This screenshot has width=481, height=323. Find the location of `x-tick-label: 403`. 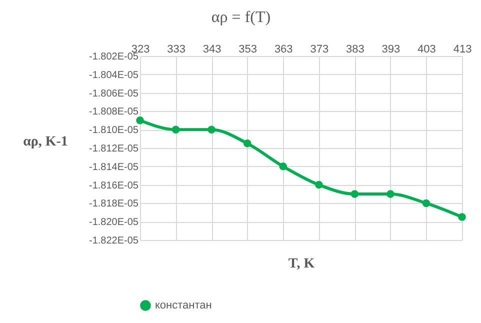

x-tick-label: 403 is located at coordinates (427, 50).